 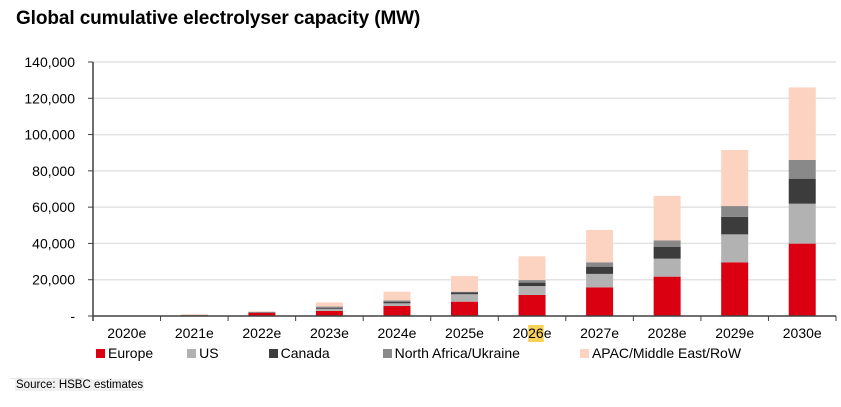 I want to click on bar-apac-middle-east-row-2027e, so click(x=600, y=246).